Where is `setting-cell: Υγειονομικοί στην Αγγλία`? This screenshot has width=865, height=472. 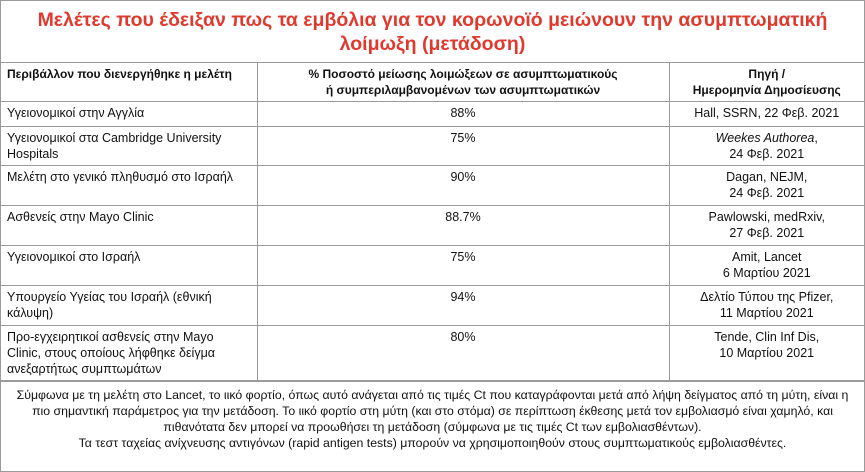 setting-cell: Υγειονομικοί στην Αγγλία is located at coordinates (129, 114).